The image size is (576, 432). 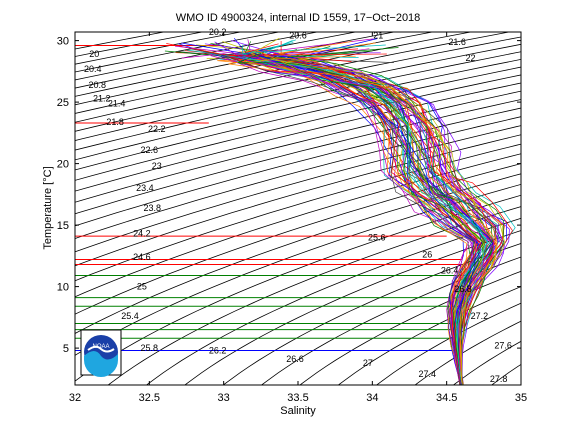 I want to click on x-tick-label: 32.5, so click(x=149, y=398).